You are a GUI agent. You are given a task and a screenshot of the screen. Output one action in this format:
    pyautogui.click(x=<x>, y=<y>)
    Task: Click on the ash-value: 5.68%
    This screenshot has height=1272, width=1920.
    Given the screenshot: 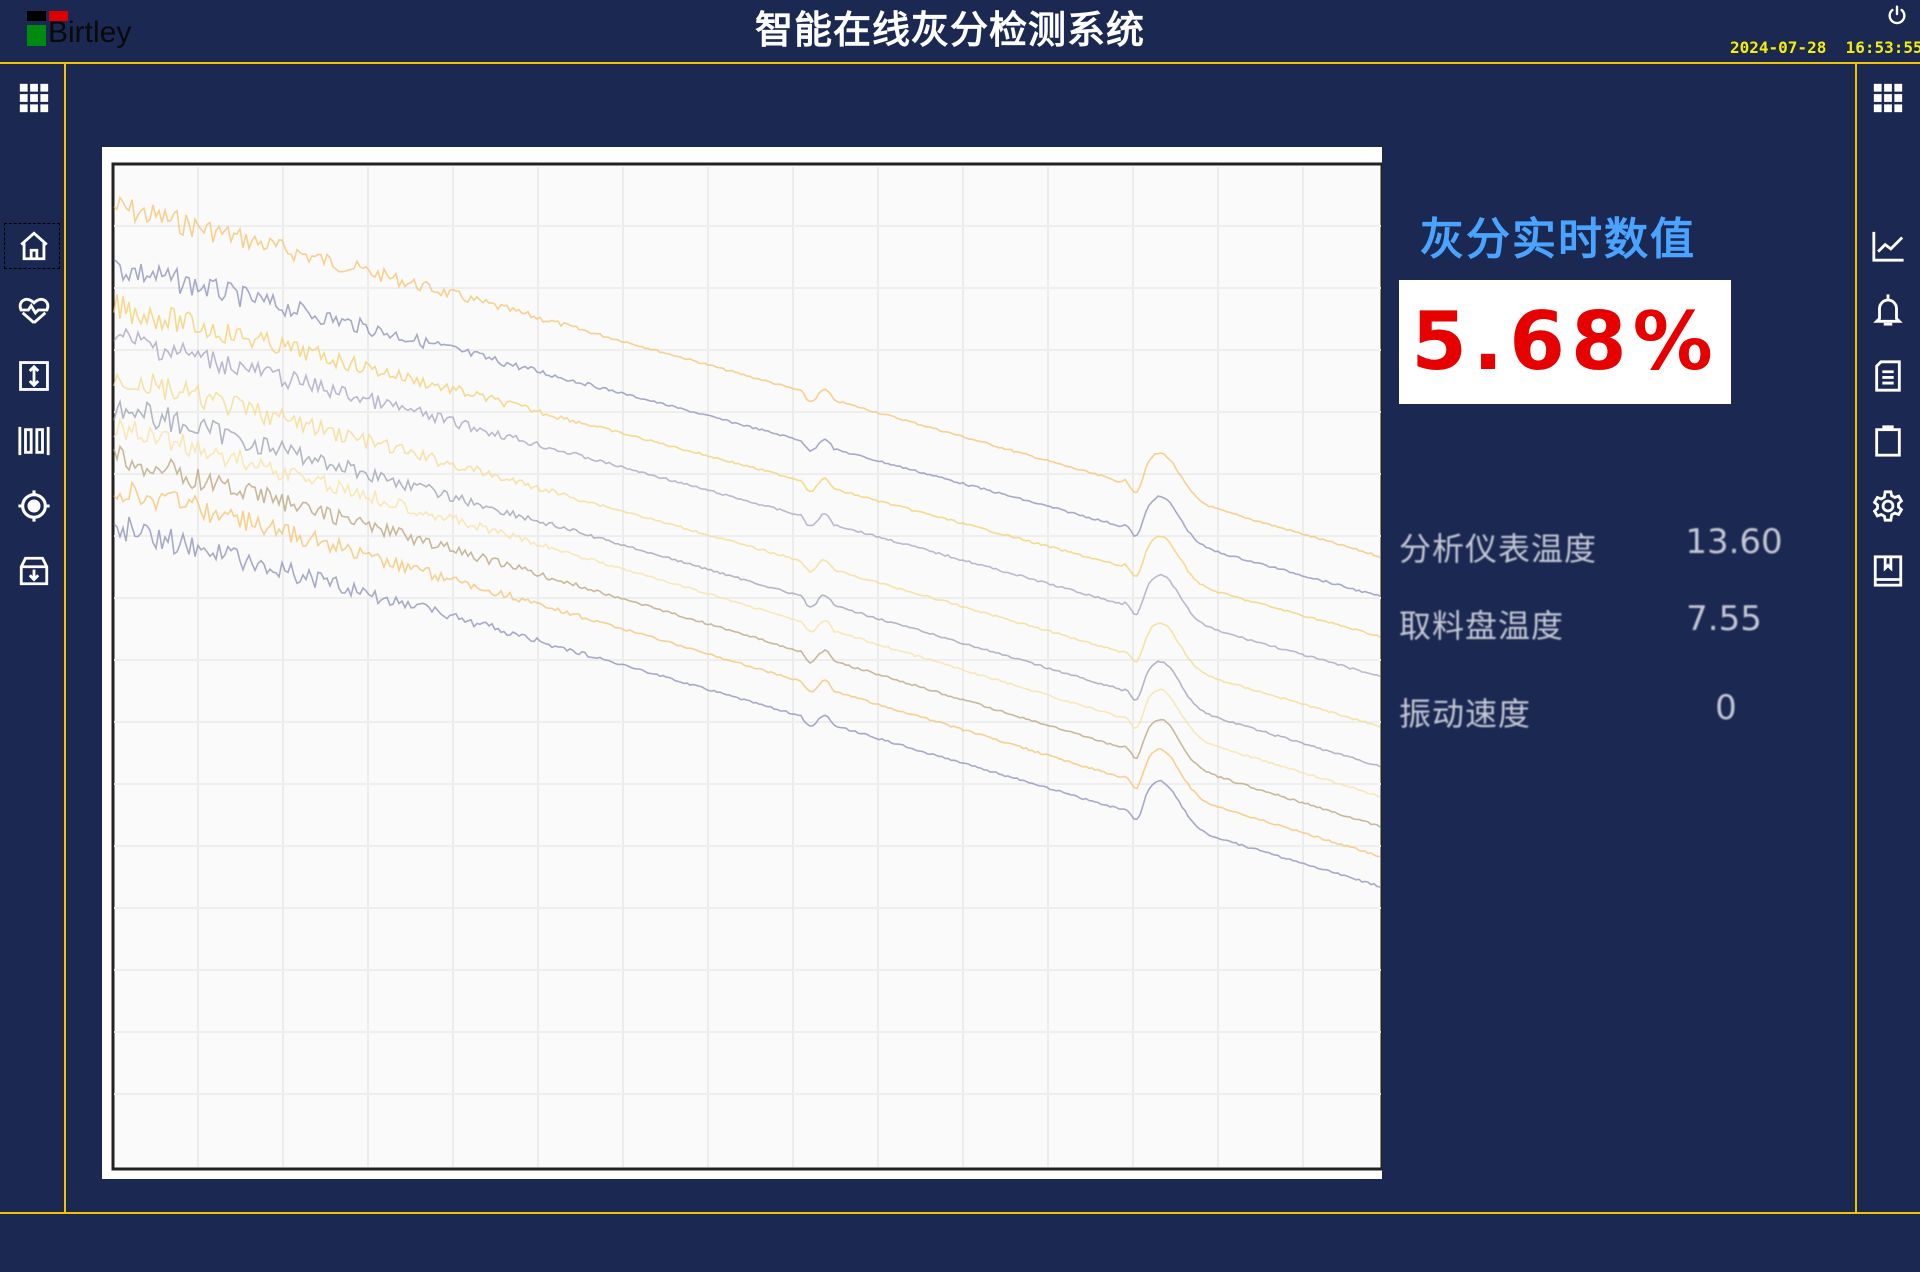 What is the action you would take?
    pyautogui.click(x=1565, y=341)
    